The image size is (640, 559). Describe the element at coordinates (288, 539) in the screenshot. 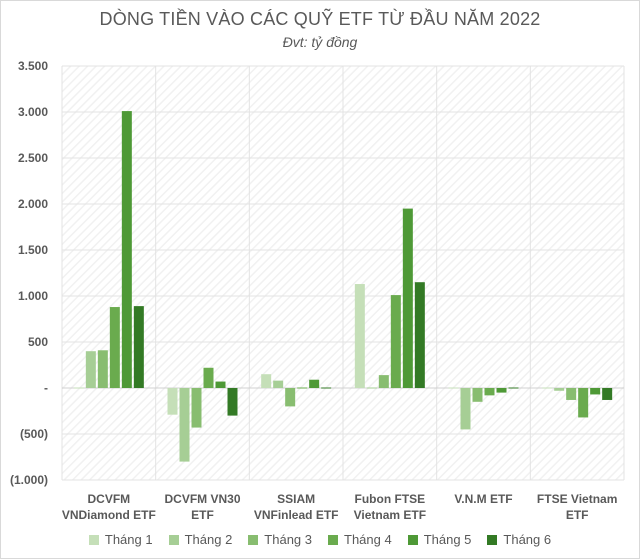

I see `legend-label: Tháng 3` at that location.